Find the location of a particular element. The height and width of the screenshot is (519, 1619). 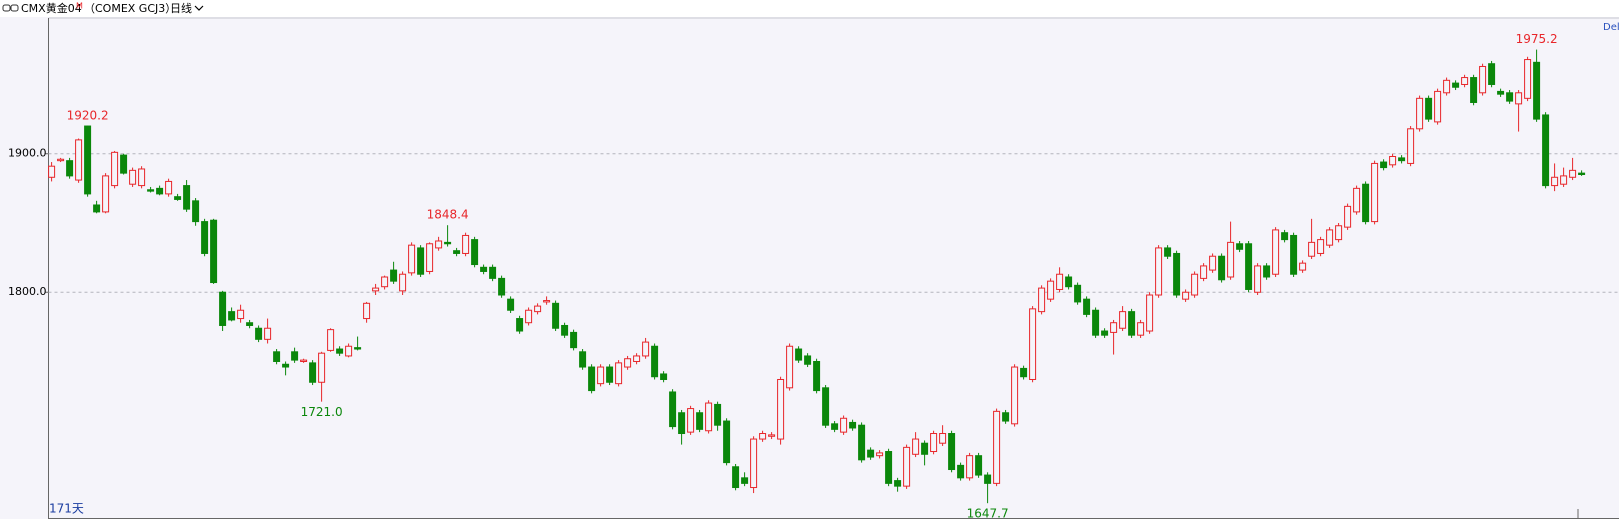

symbol: CMX黄金04 is located at coordinates (51, 8).